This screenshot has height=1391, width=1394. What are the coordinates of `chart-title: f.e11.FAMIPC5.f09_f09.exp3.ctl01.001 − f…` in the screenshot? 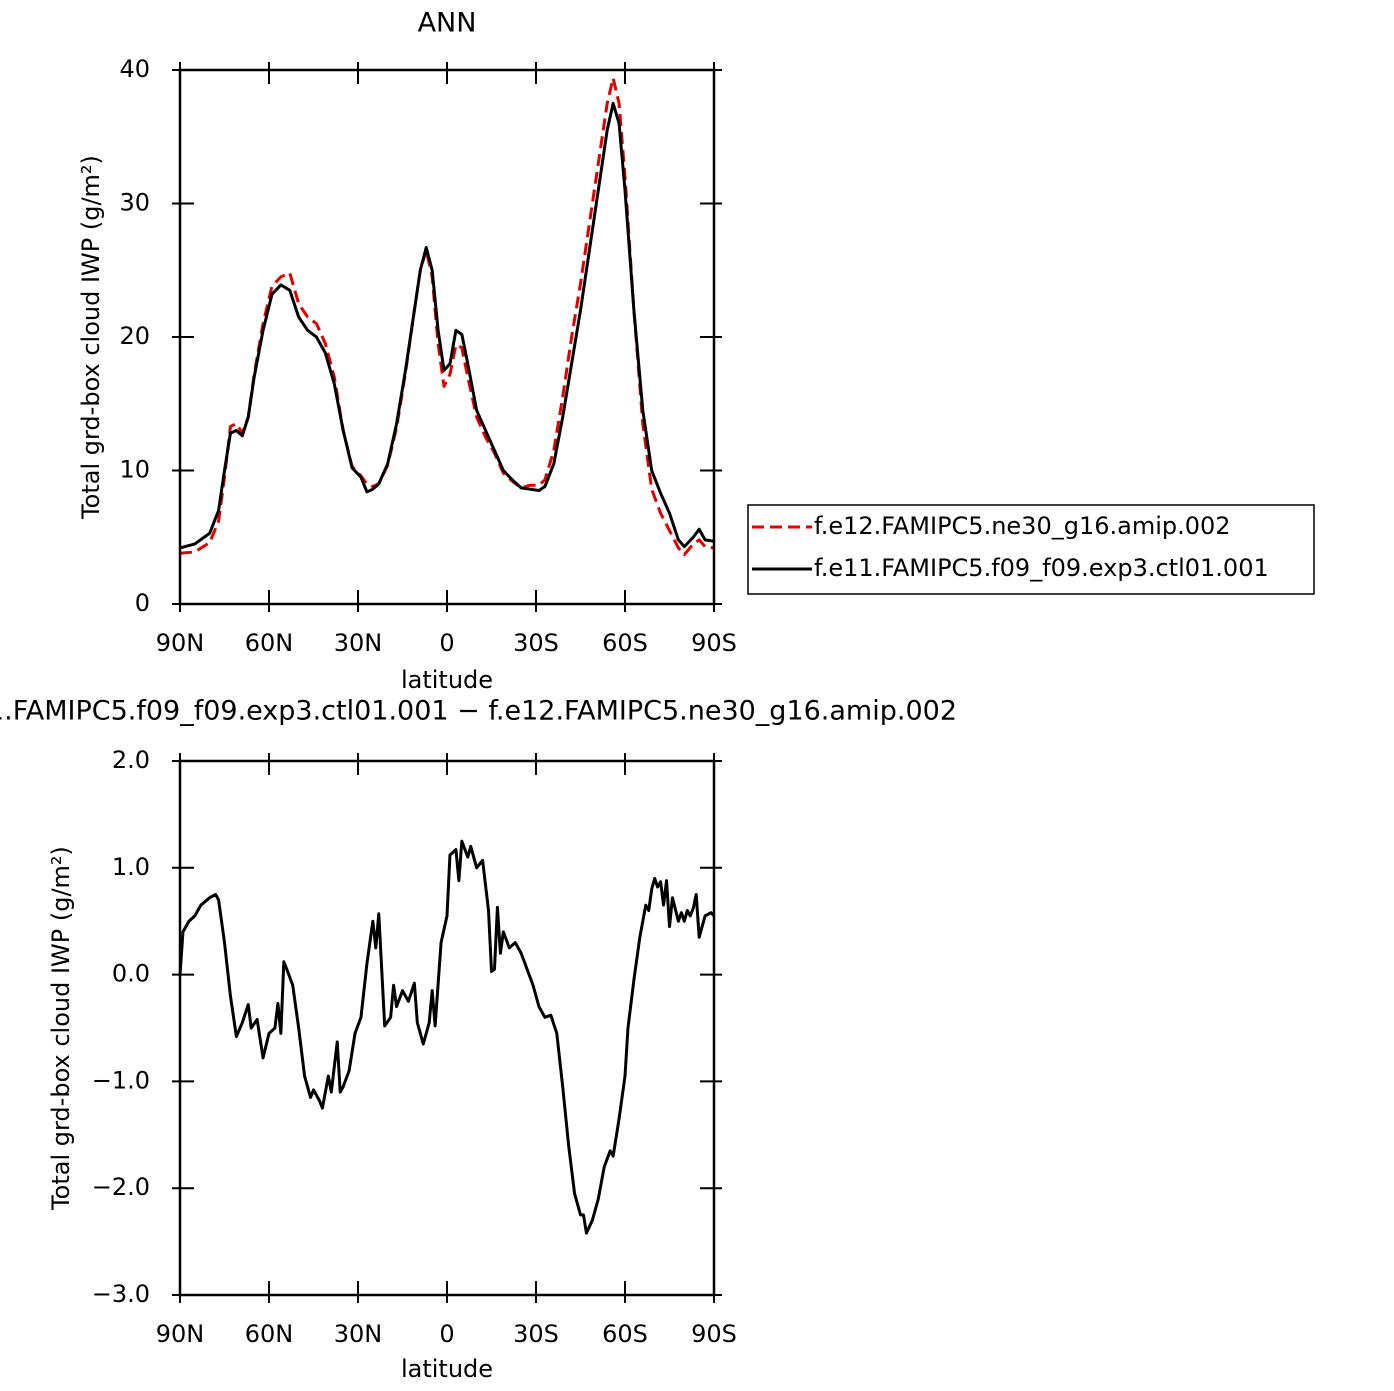 It's located at (478, 711).